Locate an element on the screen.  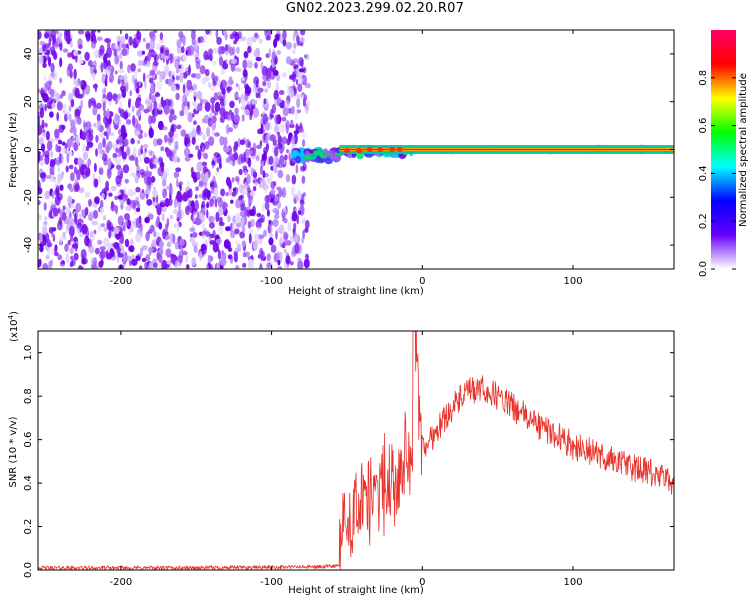
spectrogram-tone-blob is located at coordinates (318, 152).